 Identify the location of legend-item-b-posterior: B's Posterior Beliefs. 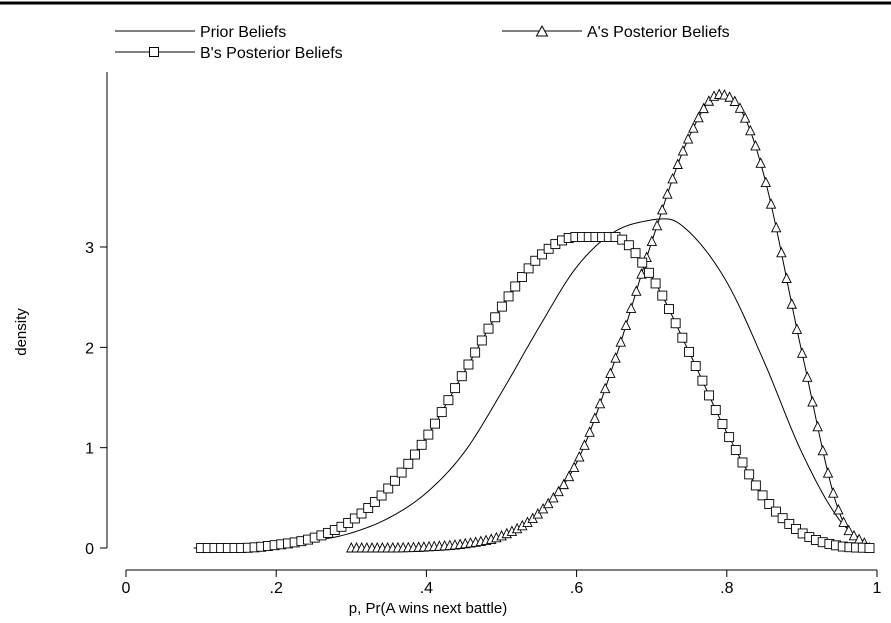
(229, 53).